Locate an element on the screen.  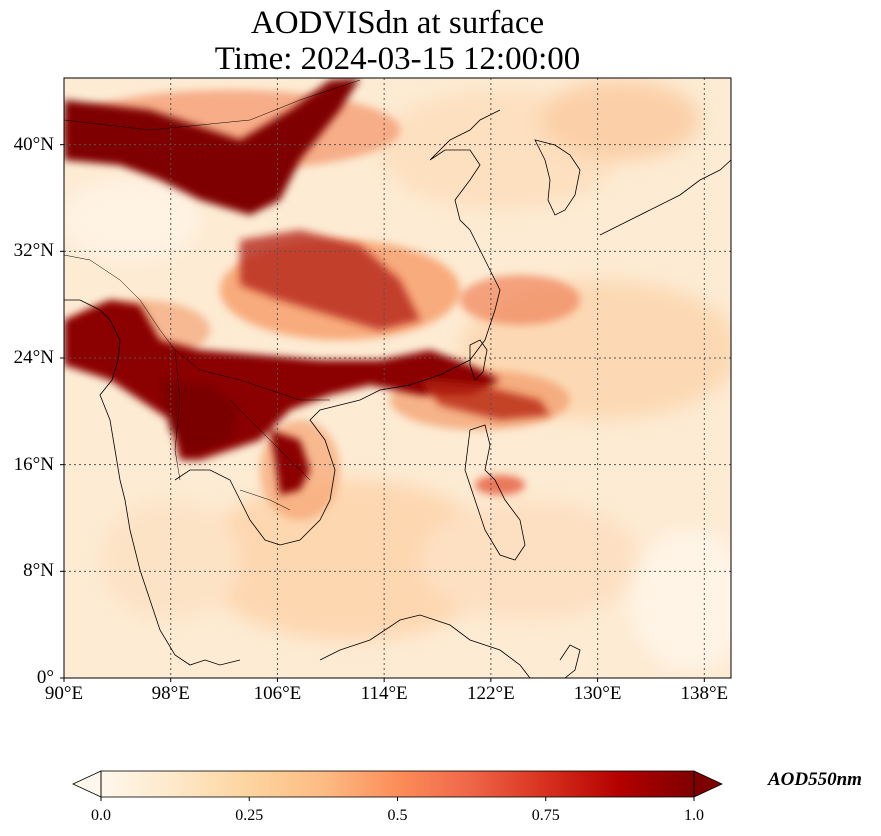
y-tick-label: 32°N is located at coordinates (33, 251).